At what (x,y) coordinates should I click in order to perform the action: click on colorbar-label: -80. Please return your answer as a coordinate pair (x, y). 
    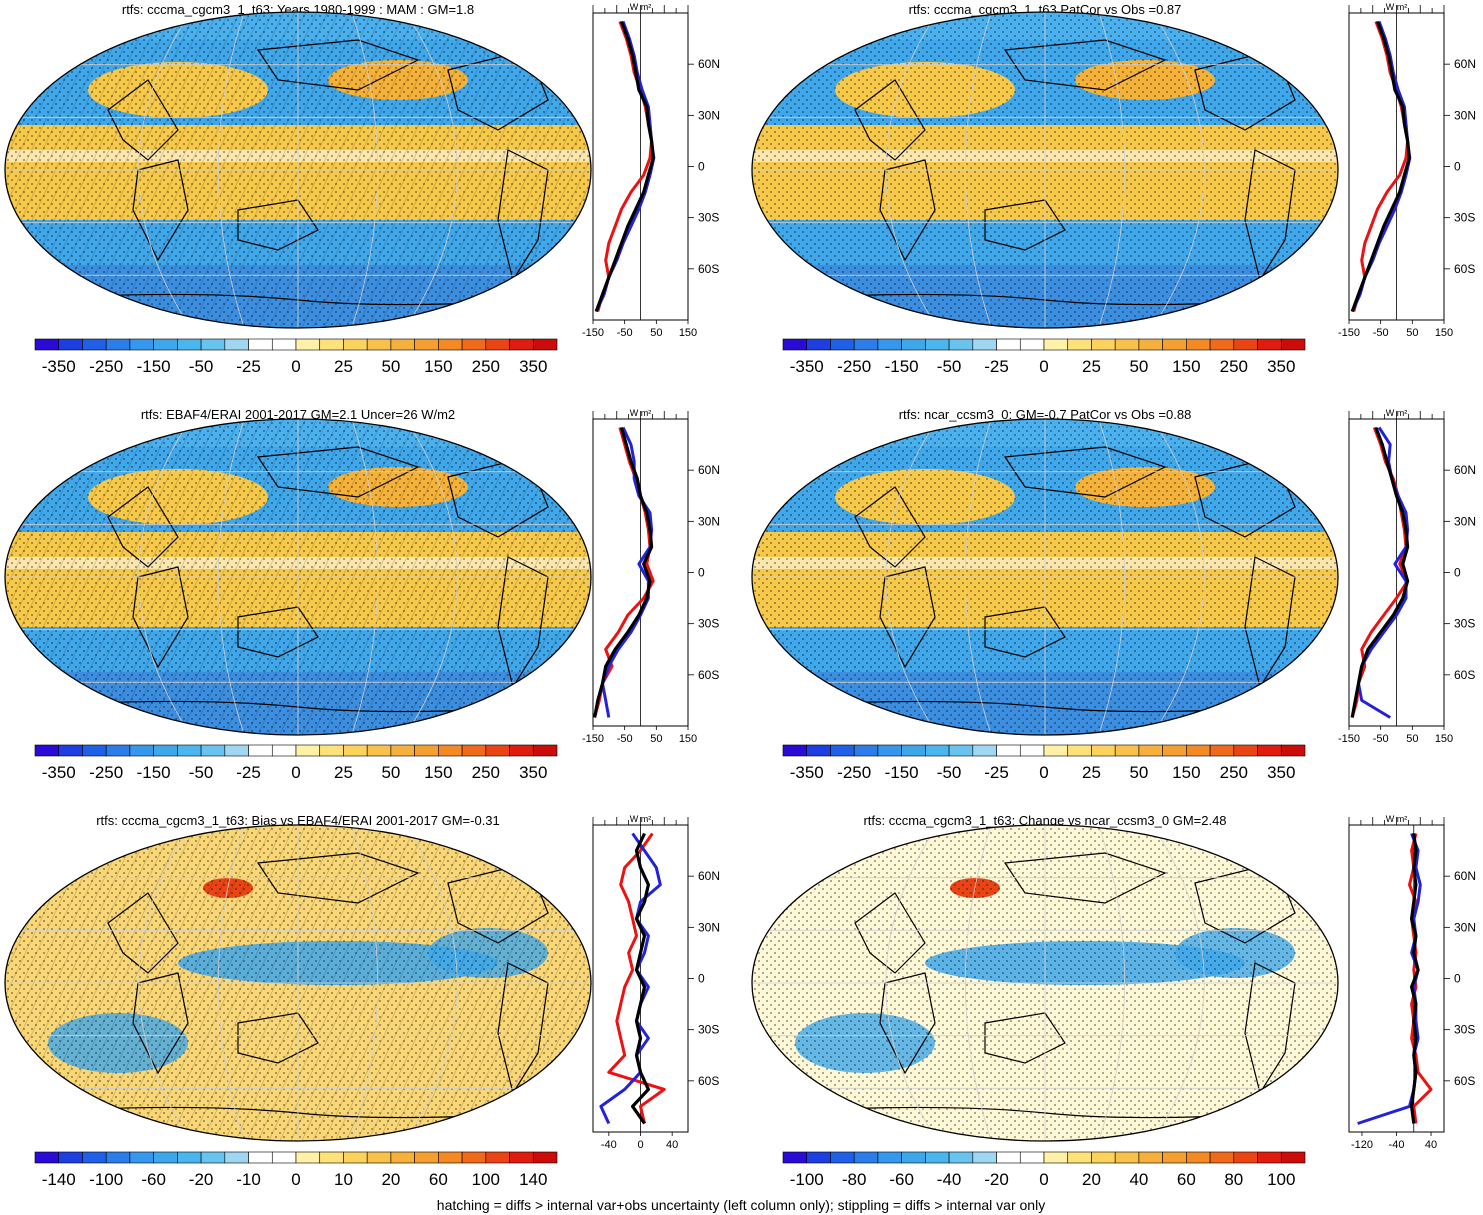
    Looking at the image, I should click on (854, 1179).